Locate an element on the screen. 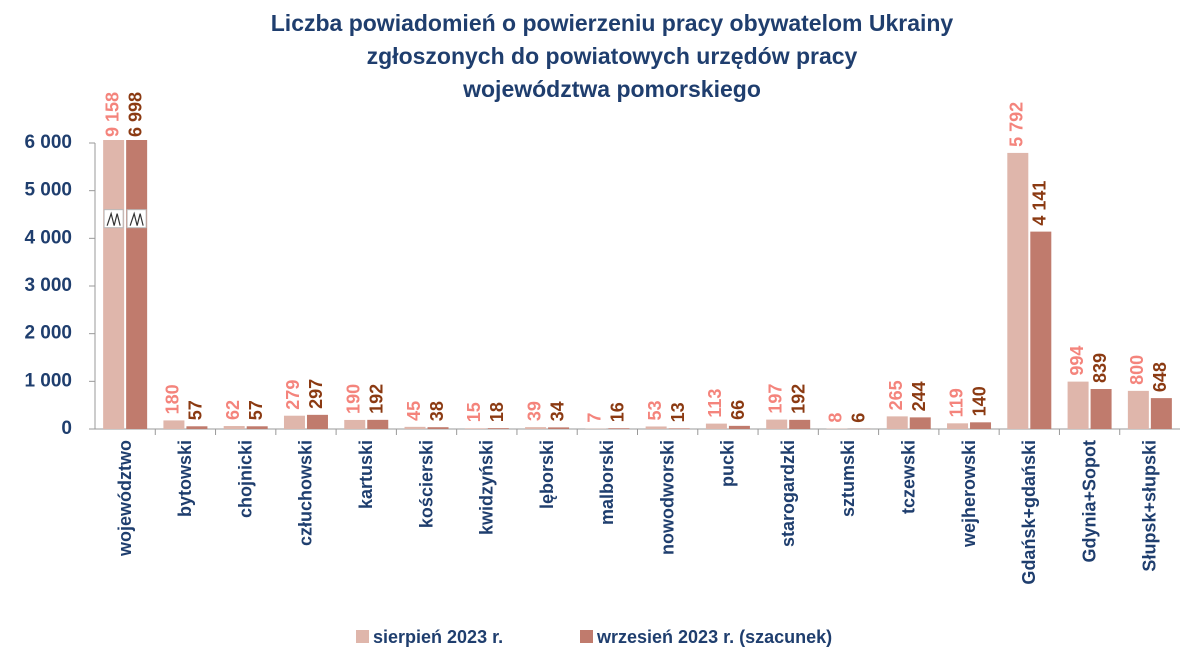 This screenshot has width=1183, height=650. data-label: 16 is located at coordinates (618, 412).